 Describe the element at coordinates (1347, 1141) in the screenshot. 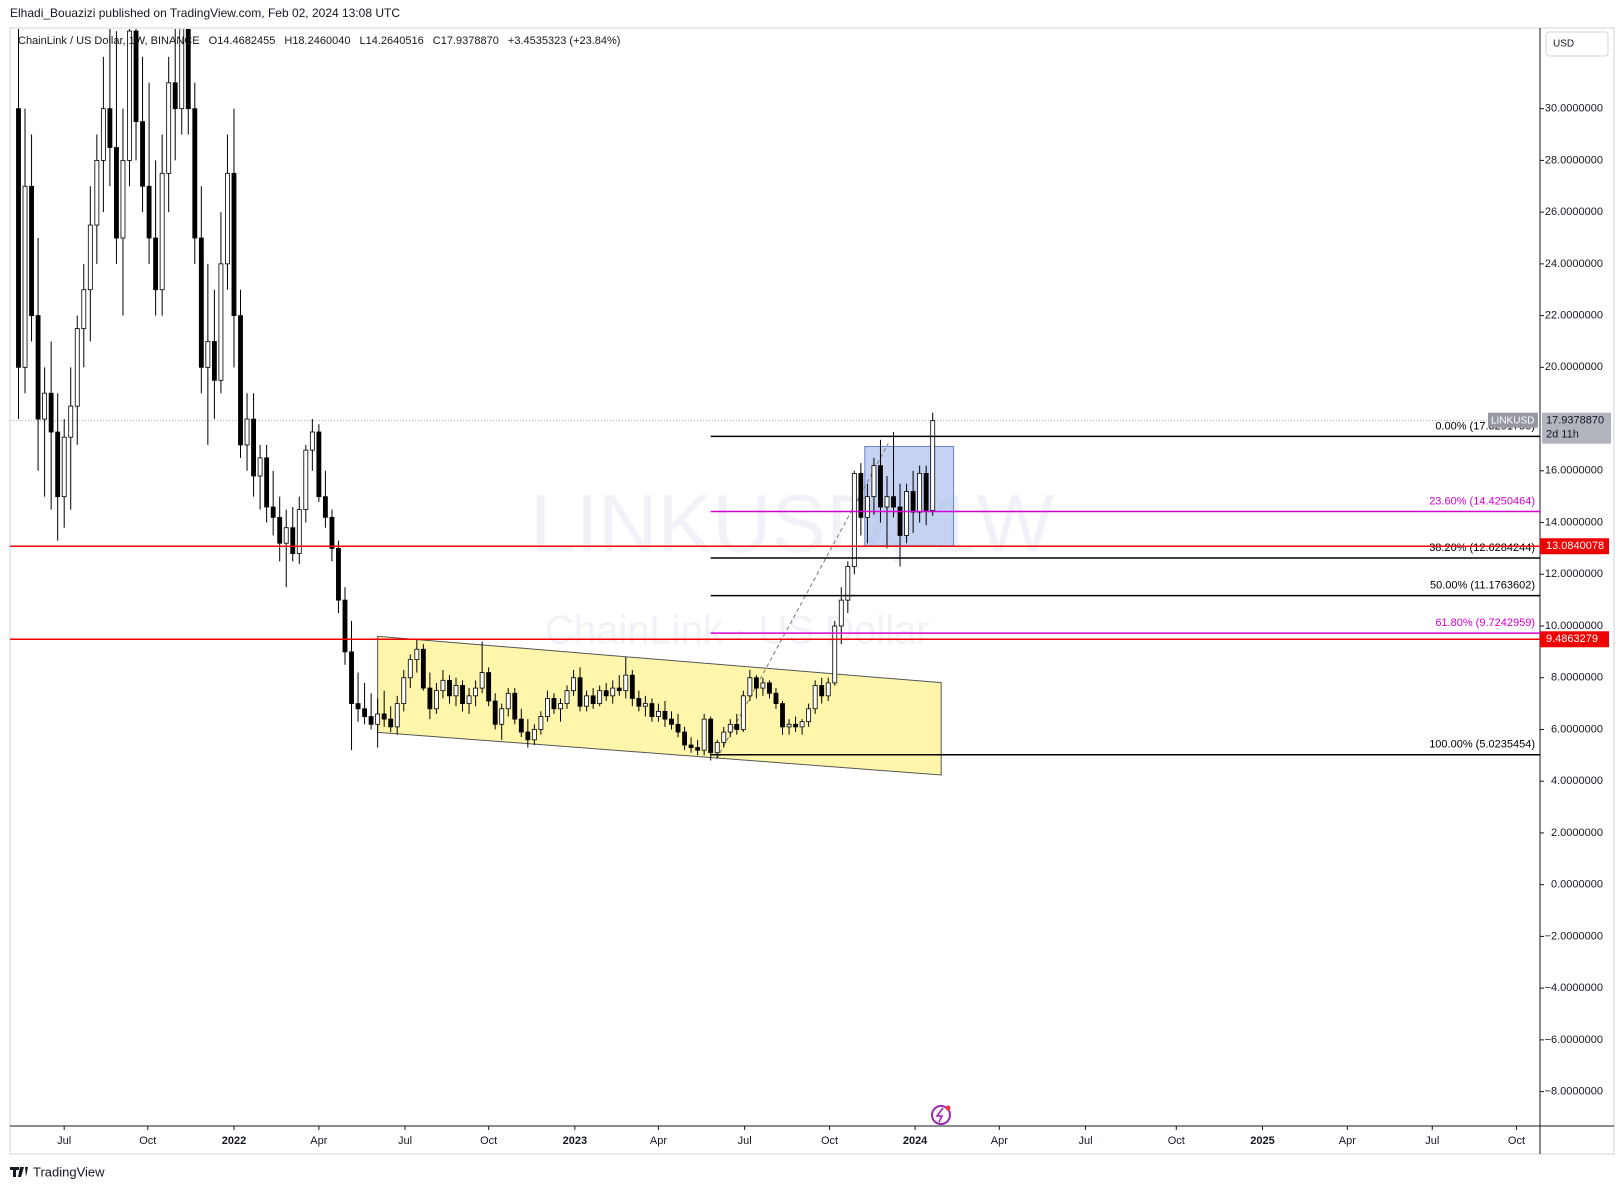

I see `x-tick-label: Apr` at that location.